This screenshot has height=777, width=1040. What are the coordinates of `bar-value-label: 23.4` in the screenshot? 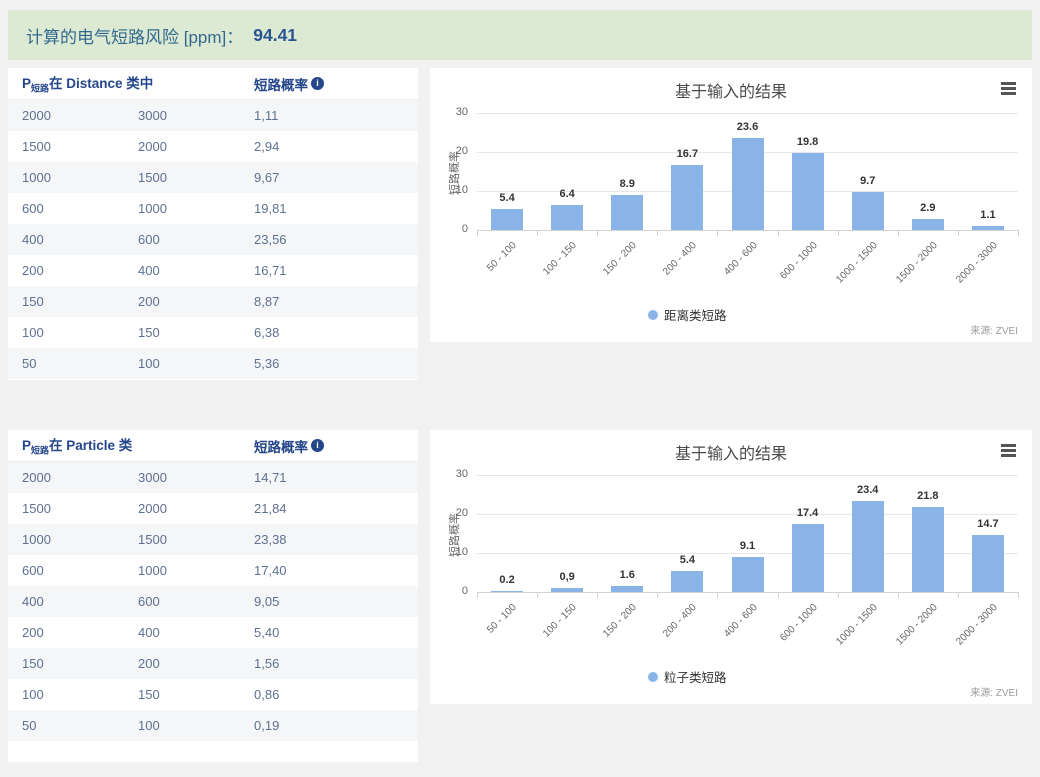 It's located at (868, 489).